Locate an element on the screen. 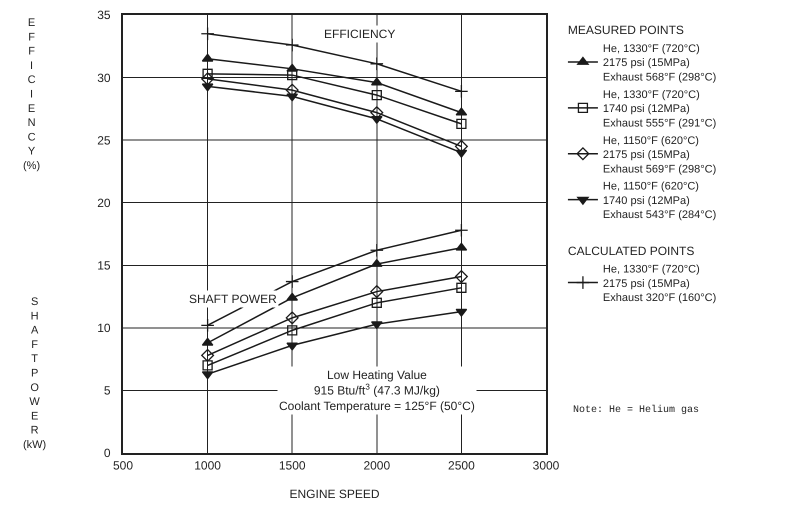  x-tick-label: 500 is located at coordinates (123, 465).